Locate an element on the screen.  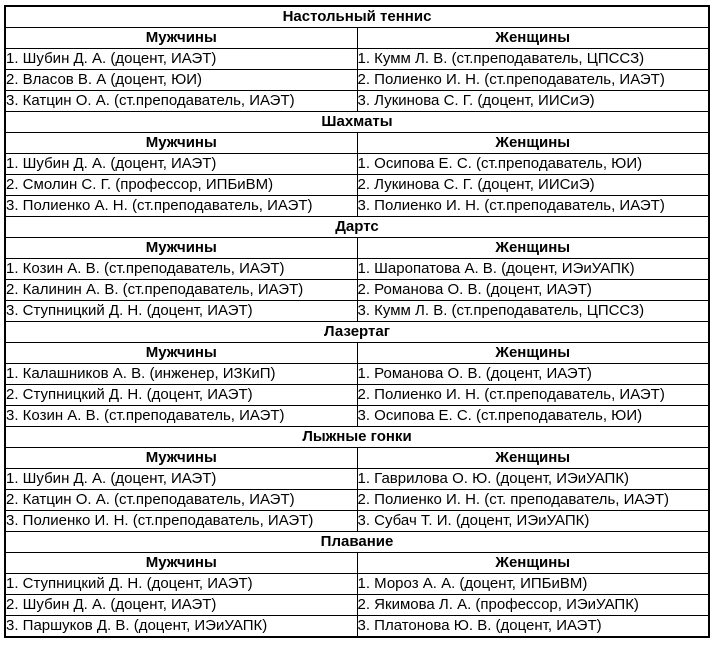
women-winner-cell: 2. Лукинова С. Г. (доцент, ИИСиЭ) is located at coordinates (533, 185).